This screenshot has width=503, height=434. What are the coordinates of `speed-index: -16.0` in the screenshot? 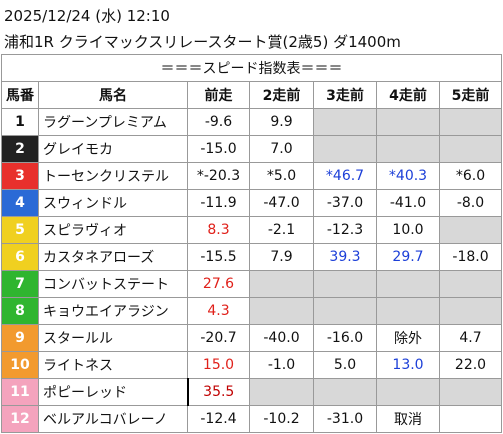 It's located at (345, 338).